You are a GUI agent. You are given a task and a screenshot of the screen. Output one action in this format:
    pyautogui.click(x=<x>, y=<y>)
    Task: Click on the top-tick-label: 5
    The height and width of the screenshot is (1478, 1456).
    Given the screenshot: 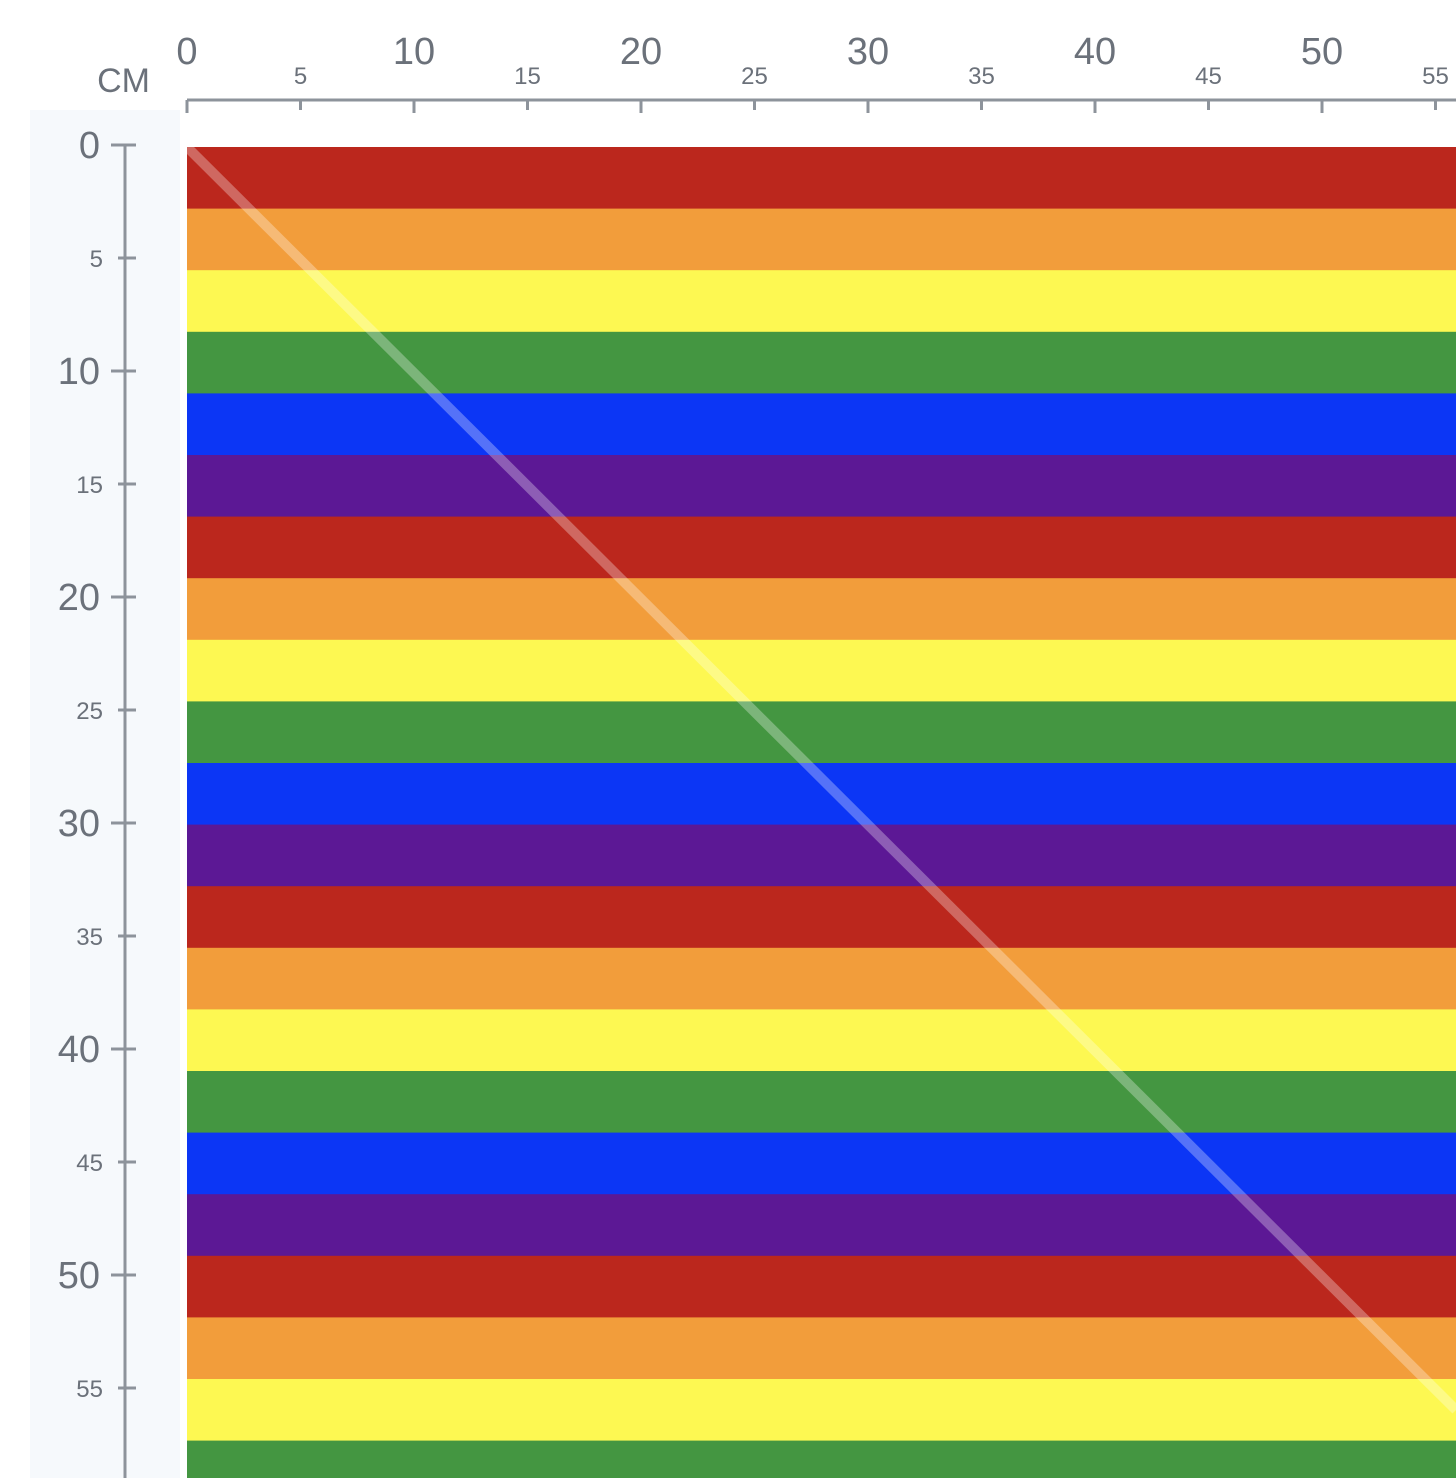 What is the action you would take?
    pyautogui.click(x=300, y=76)
    